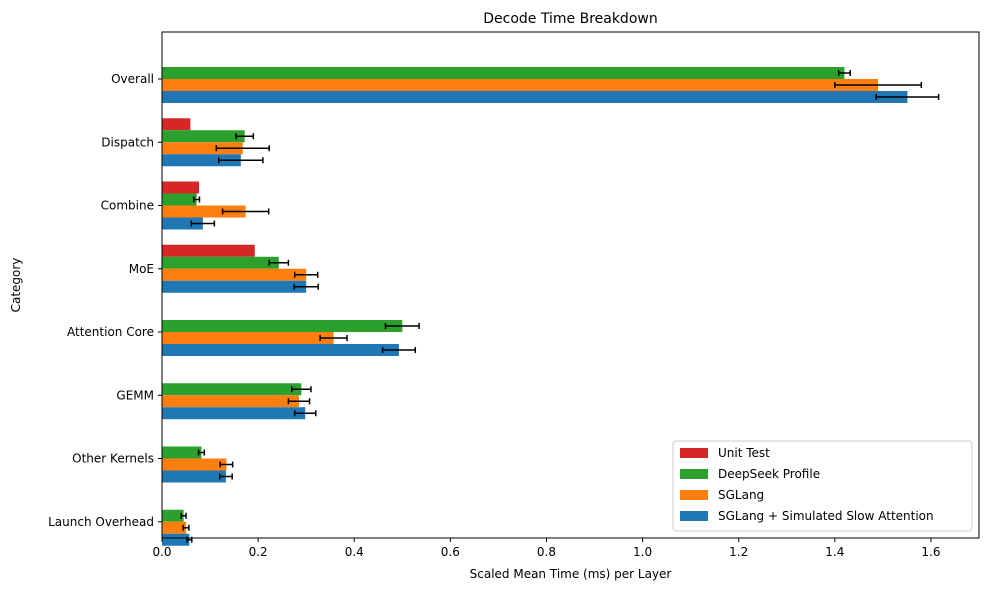 The width and height of the screenshot is (989, 590). I want to click on bar-deepseek-profile-combine, so click(179, 199).